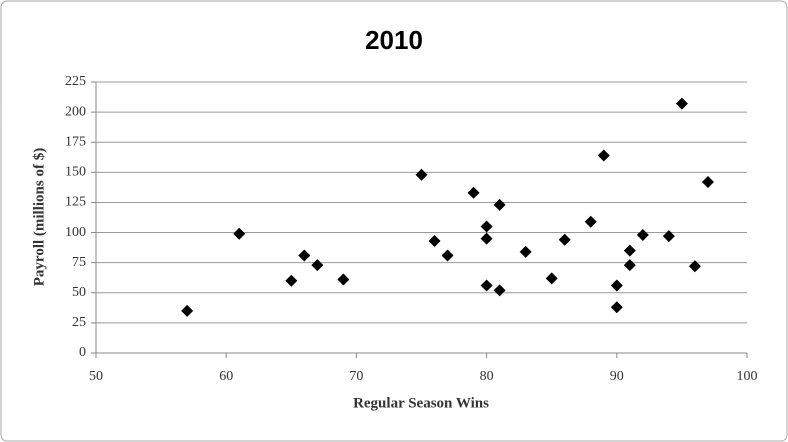 The width and height of the screenshot is (788, 442). Describe the element at coordinates (75, 172) in the screenshot. I see `y-tick-label: 150` at that location.